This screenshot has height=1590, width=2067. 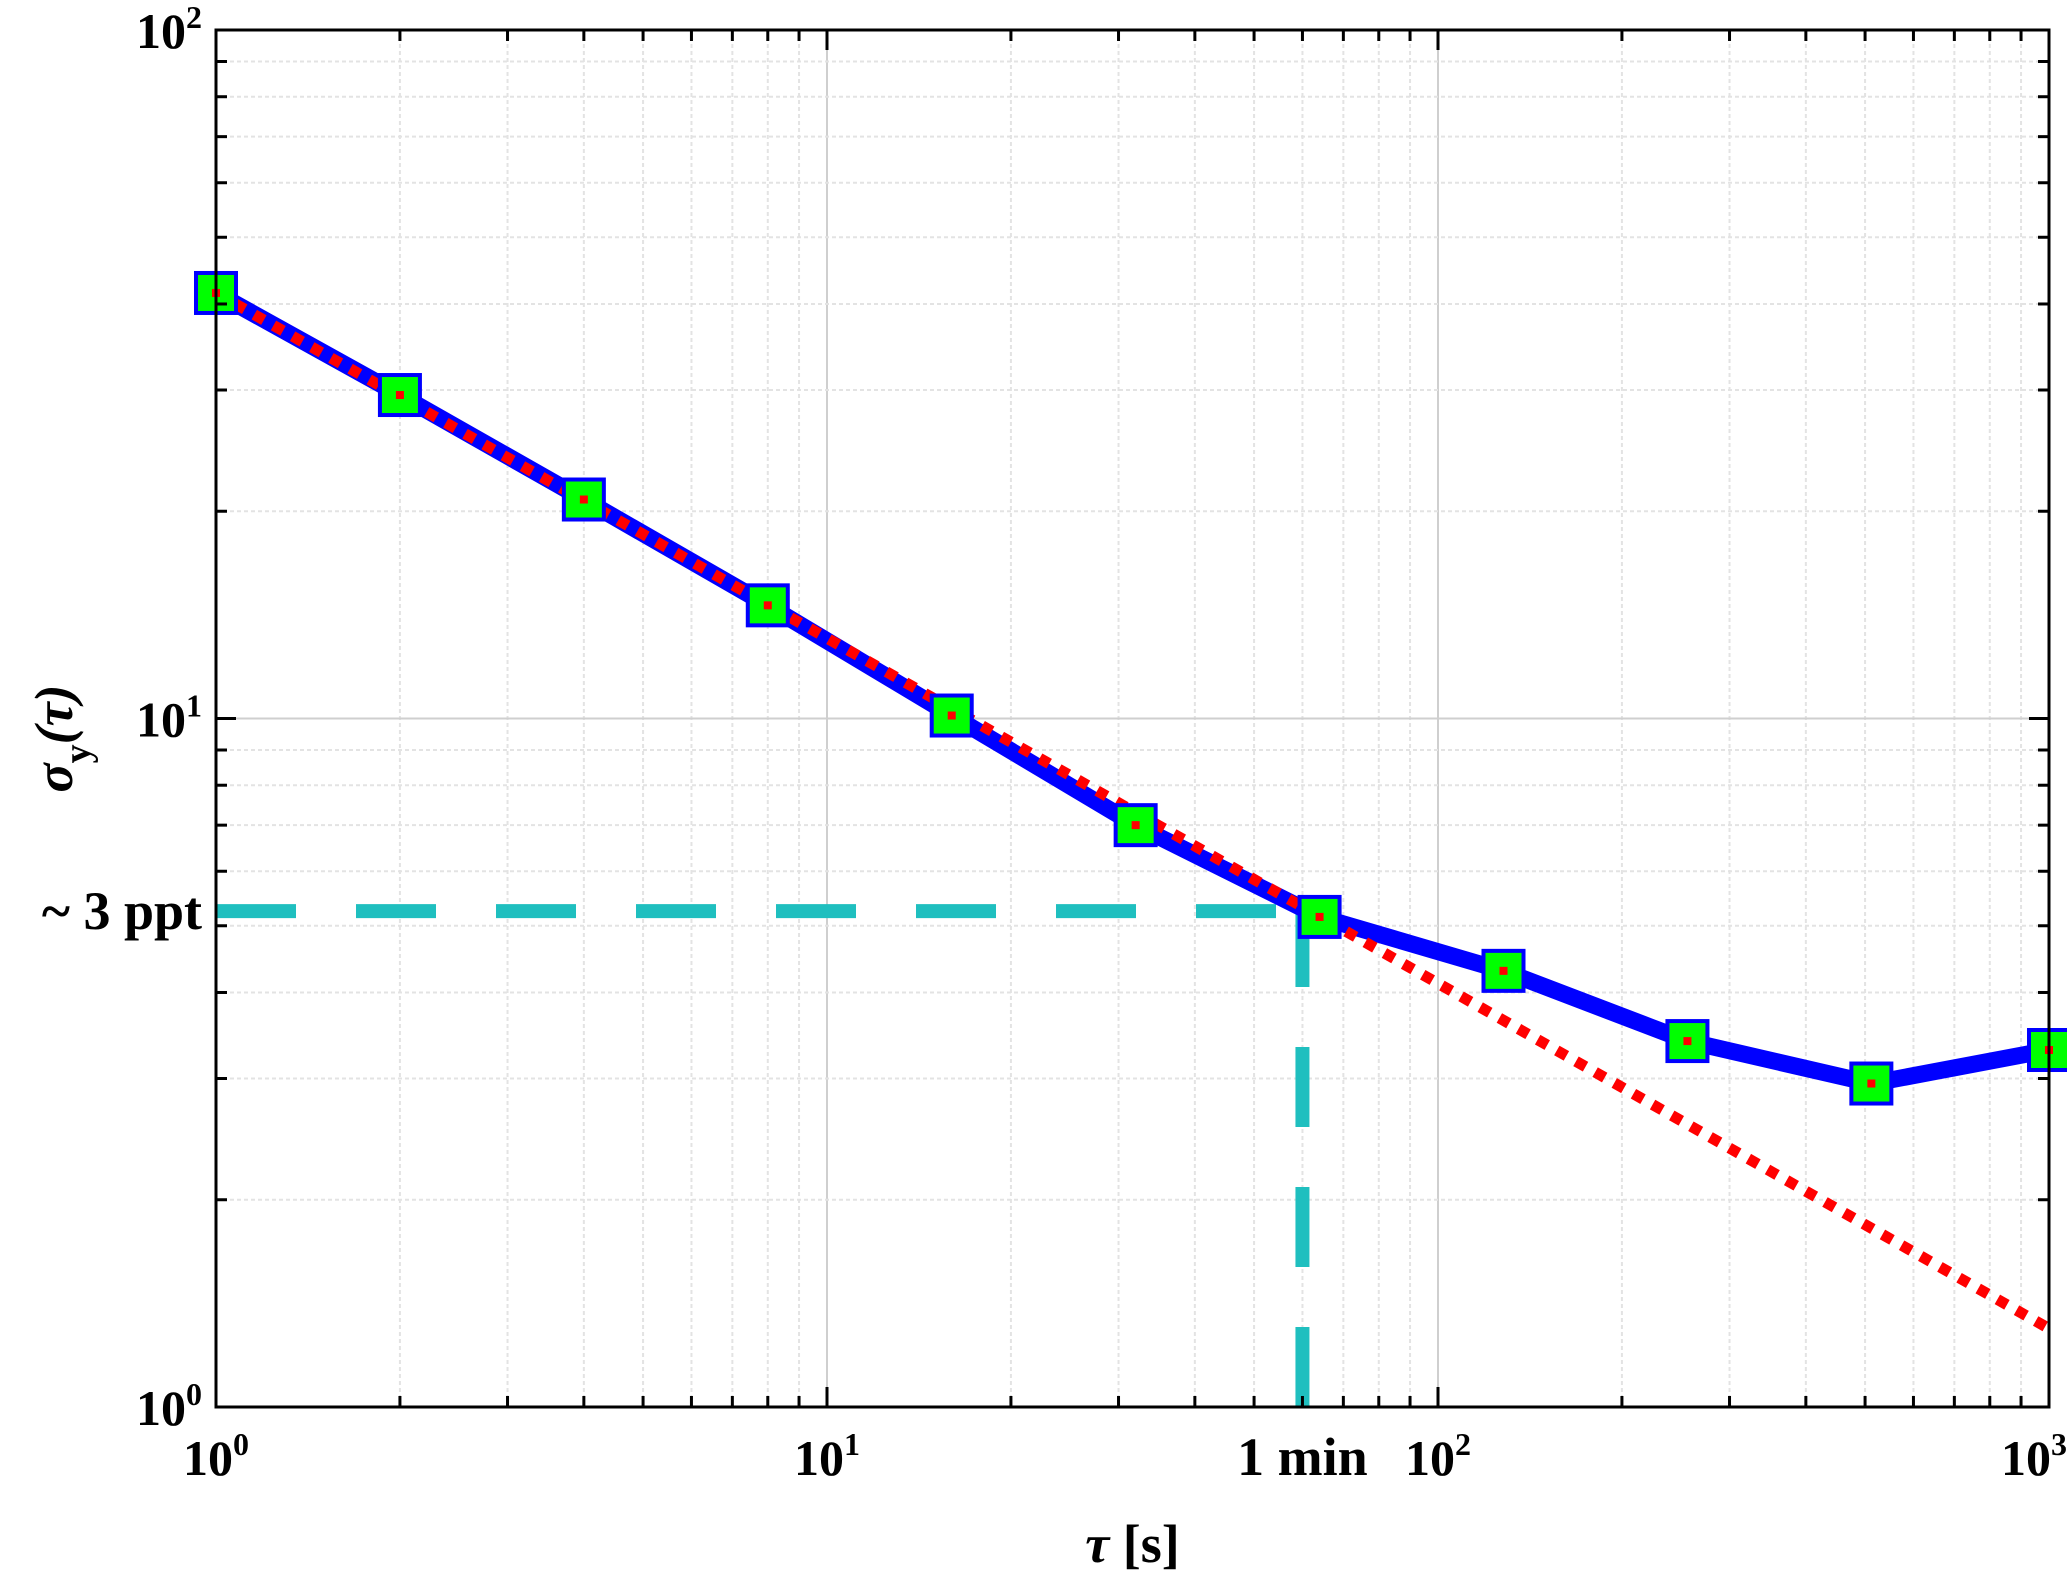 I want to click on x-tick-label: 10³, so click(x=2034, y=1456).